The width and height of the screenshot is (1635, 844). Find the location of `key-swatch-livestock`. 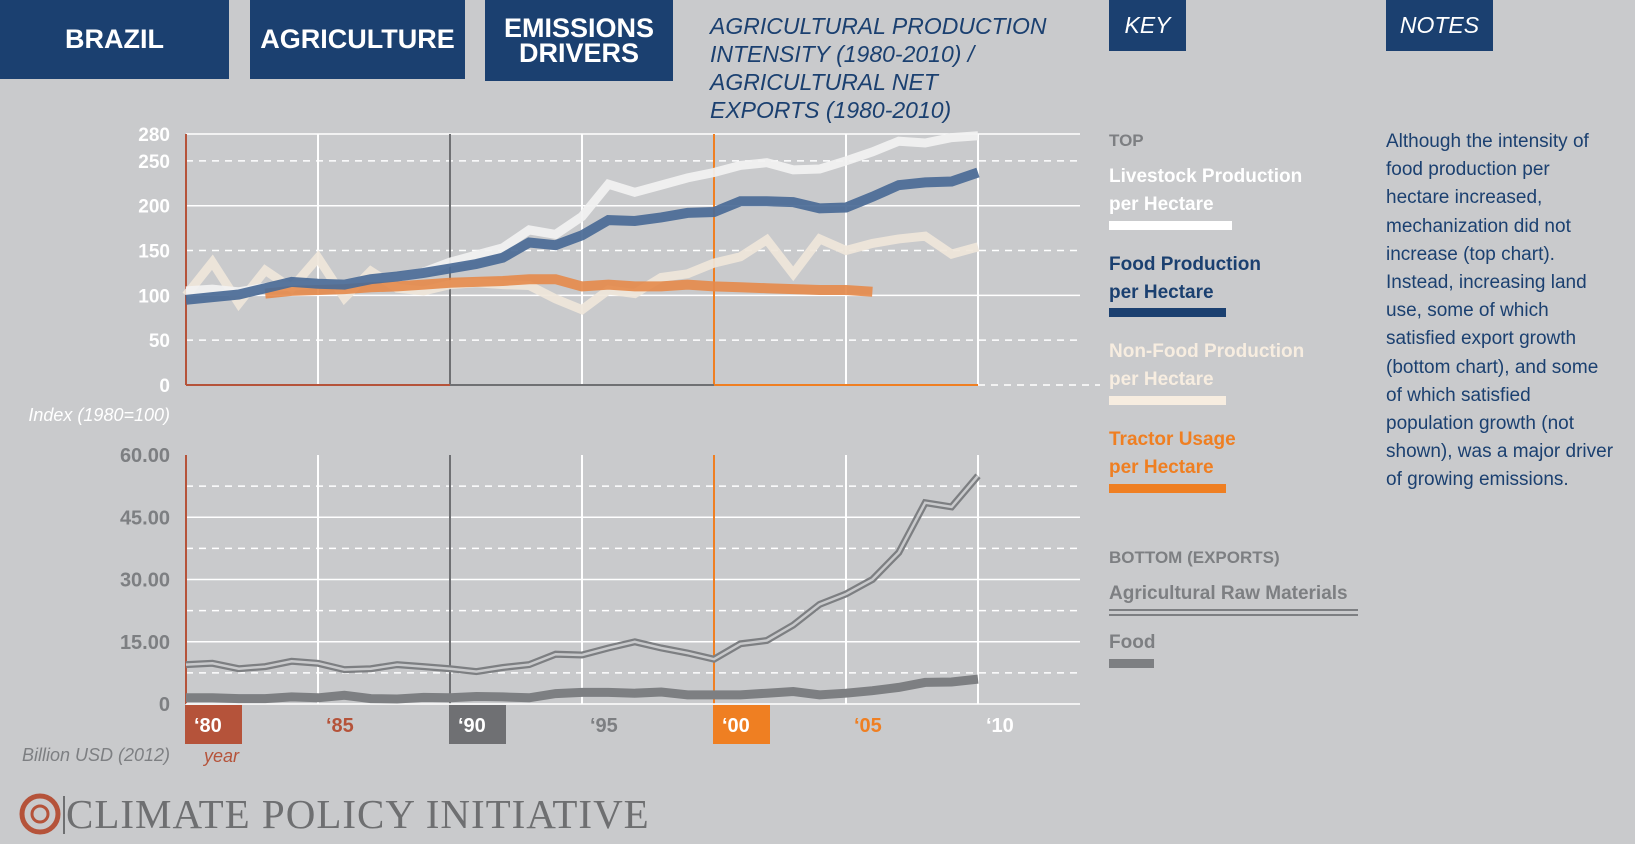

key-swatch-livestock is located at coordinates (1170, 225).